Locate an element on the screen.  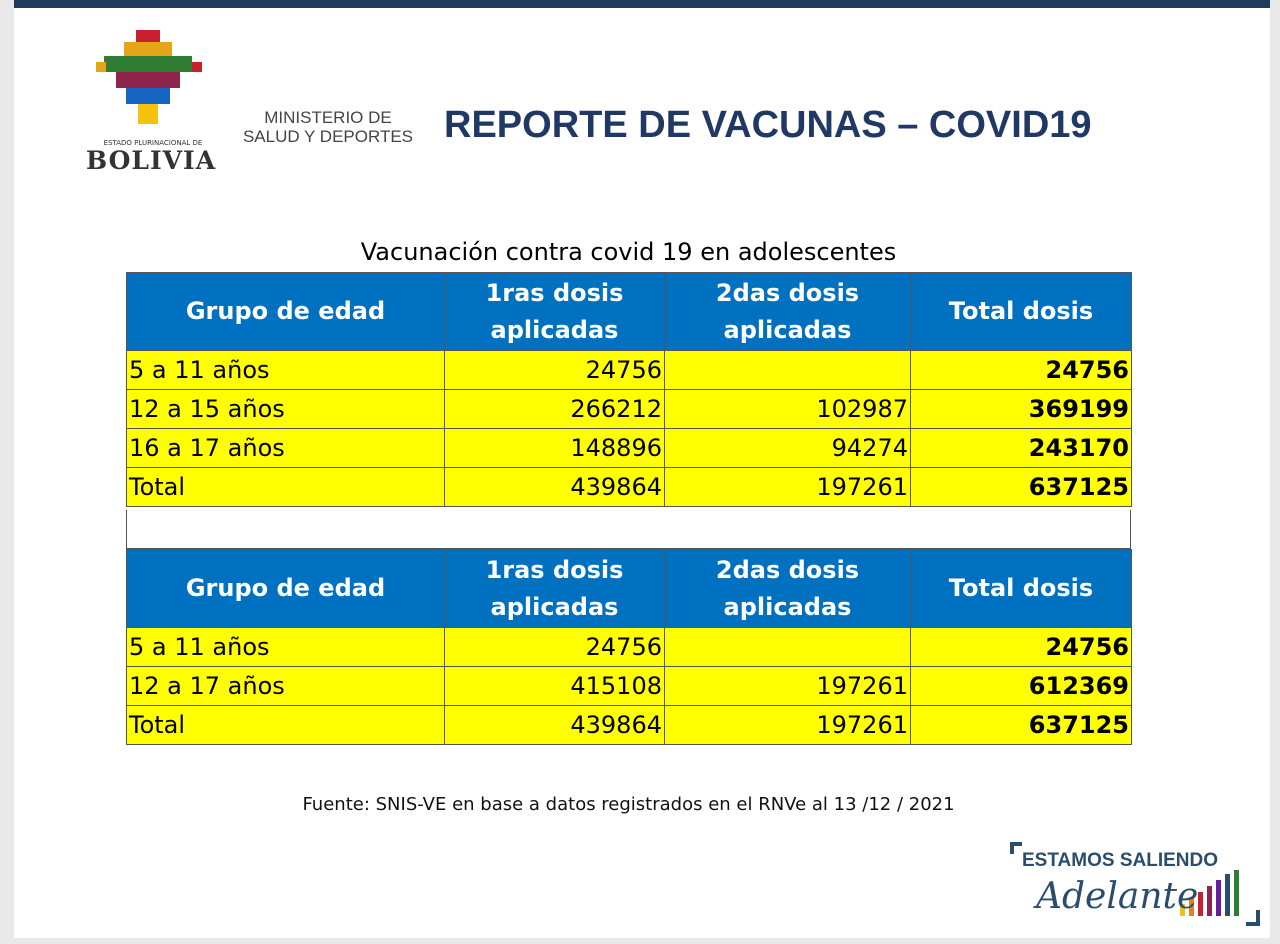
data-row: 12 a 15 años 266212 102987 369199 is located at coordinates (629, 409).